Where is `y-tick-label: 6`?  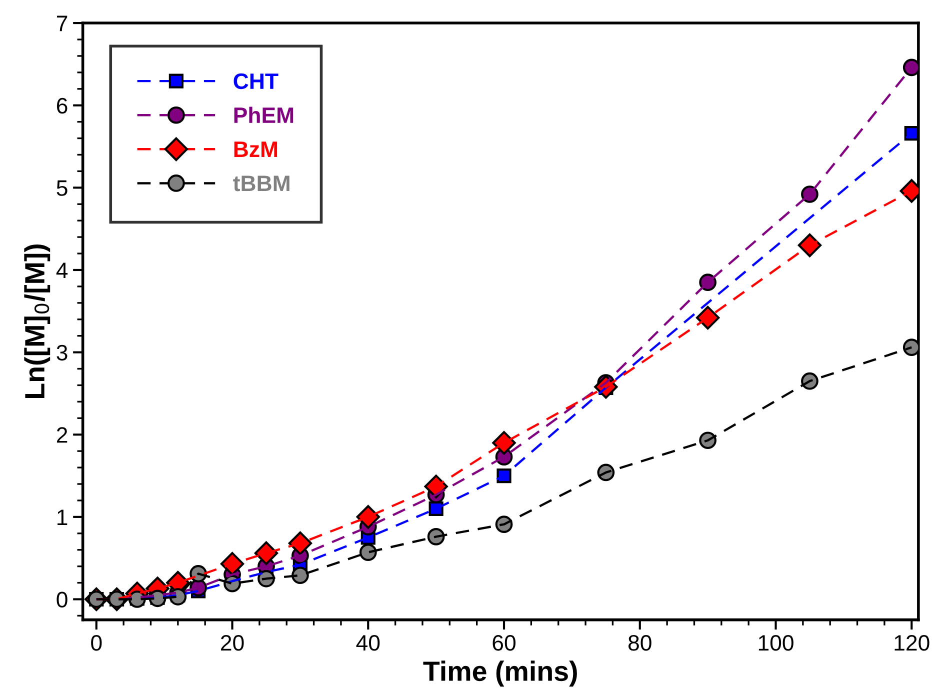 y-tick-label: 6 is located at coordinates (62, 106).